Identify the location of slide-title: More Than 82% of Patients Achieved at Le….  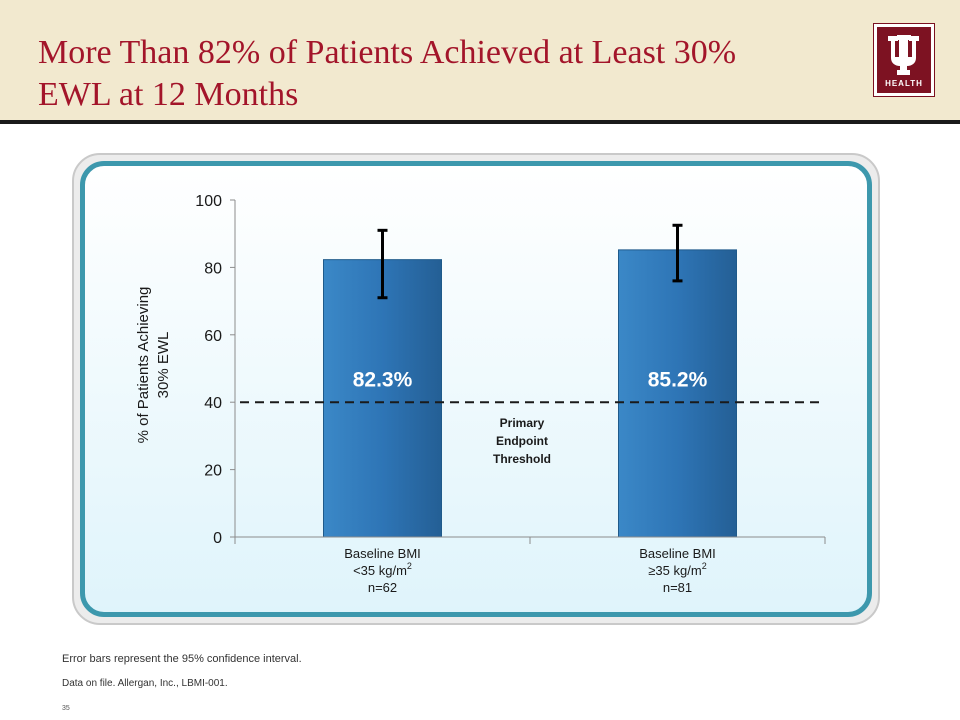
(438, 74).